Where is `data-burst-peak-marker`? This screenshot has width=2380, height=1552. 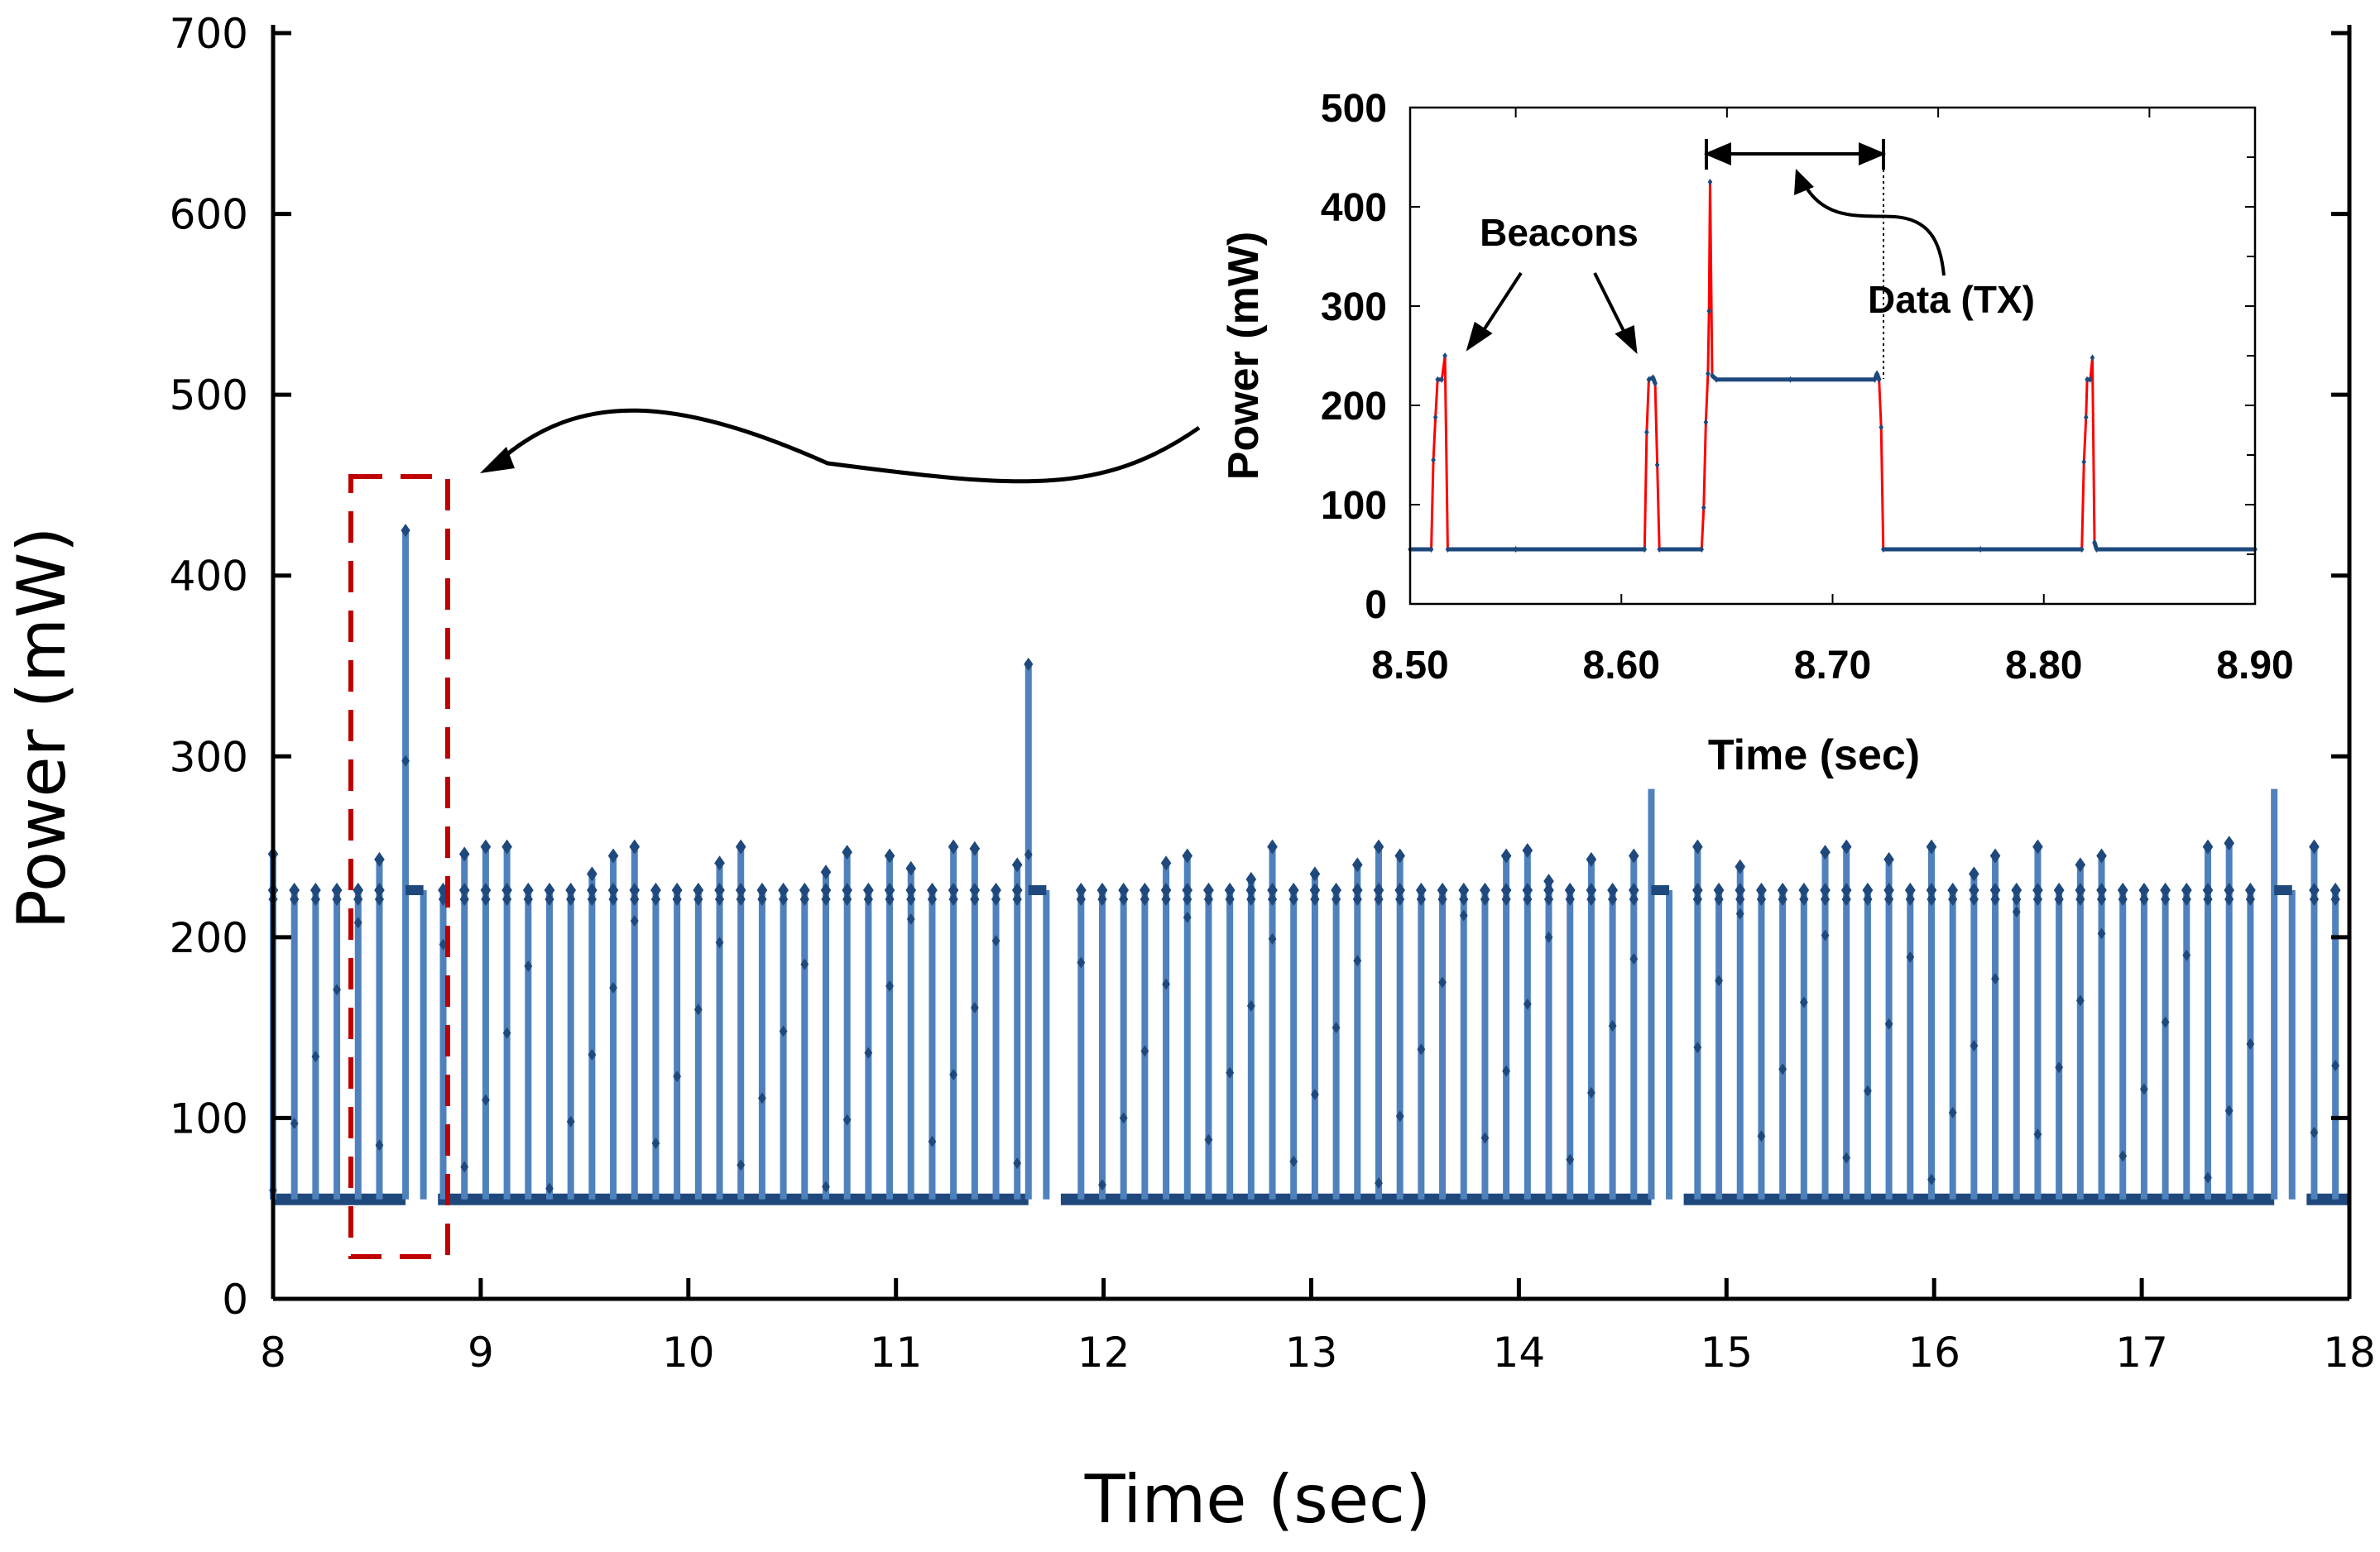 data-burst-peak-marker is located at coordinates (1029, 664).